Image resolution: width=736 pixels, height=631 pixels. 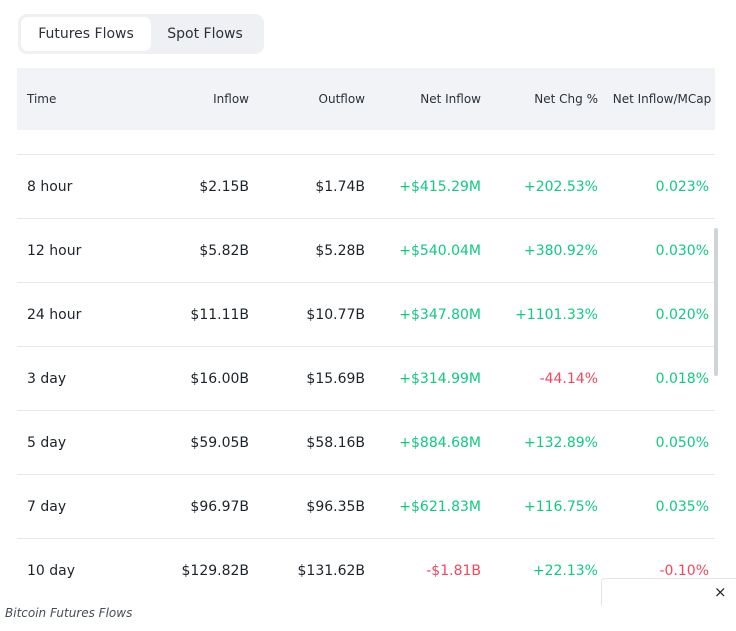 What do you see at coordinates (556, 314) in the screenshot?
I see `cell-net-chg: +1101.33%` at bounding box center [556, 314].